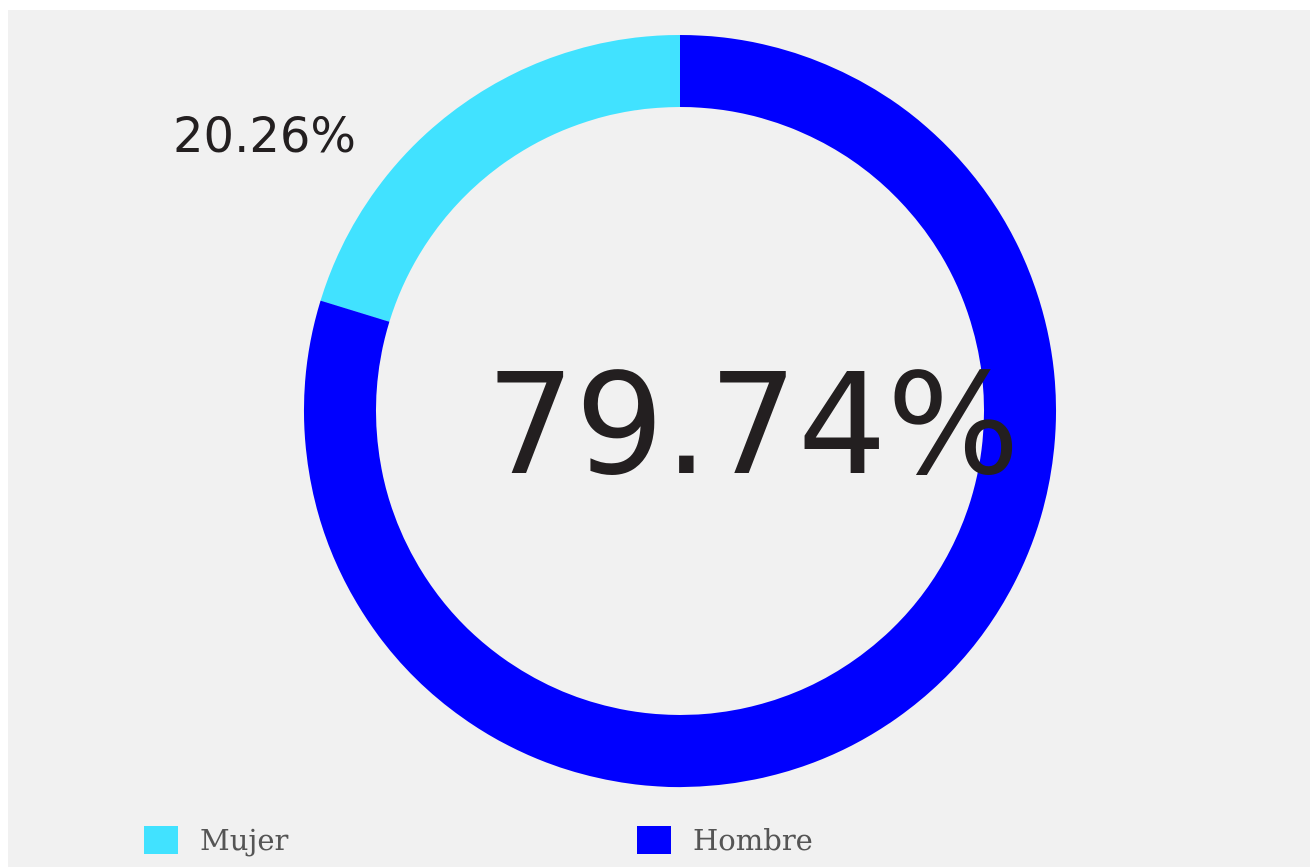 The image size is (1310, 867). I want to click on legend-swatch-hombre, so click(654, 840).